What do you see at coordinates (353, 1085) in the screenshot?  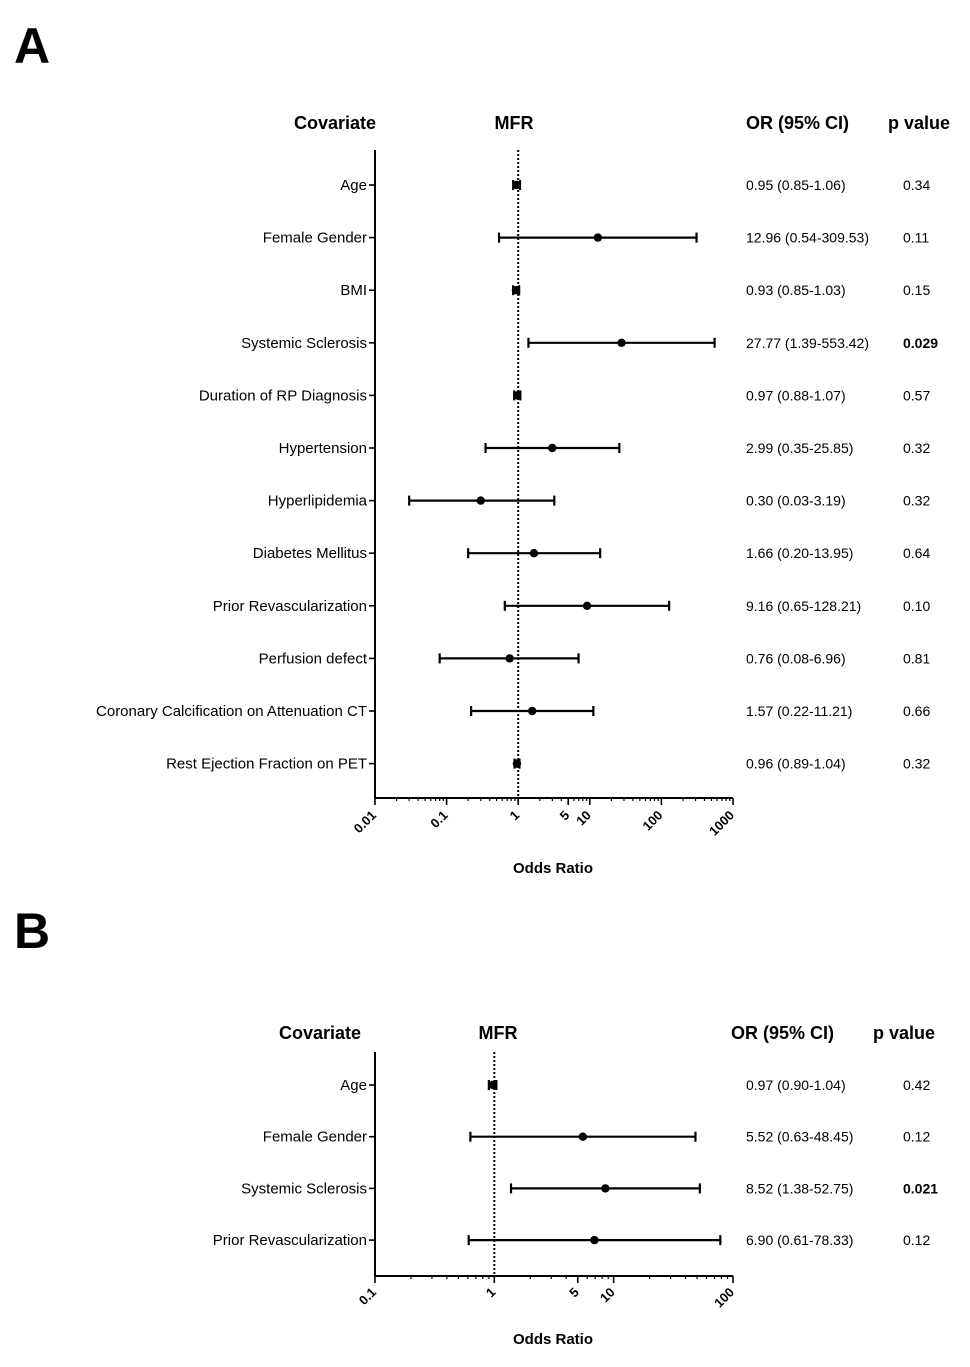 I see `panel-b-covariate-label: Age` at bounding box center [353, 1085].